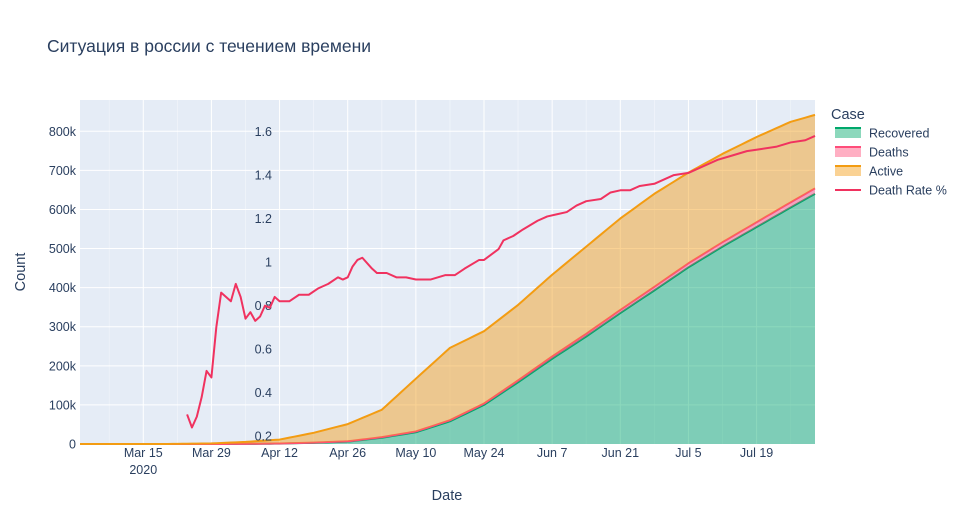 Image resolution: width=971 pixels, height=525 pixels. Describe the element at coordinates (886, 172) in the screenshot. I see `legend-label-active: Active` at that location.